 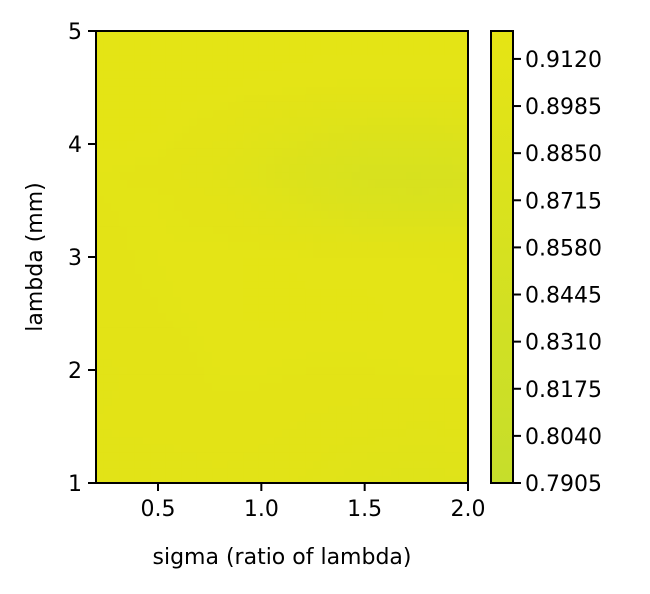 What do you see at coordinates (563, 248) in the screenshot?
I see `colorbar-tick-label: 0.8580` at bounding box center [563, 248].